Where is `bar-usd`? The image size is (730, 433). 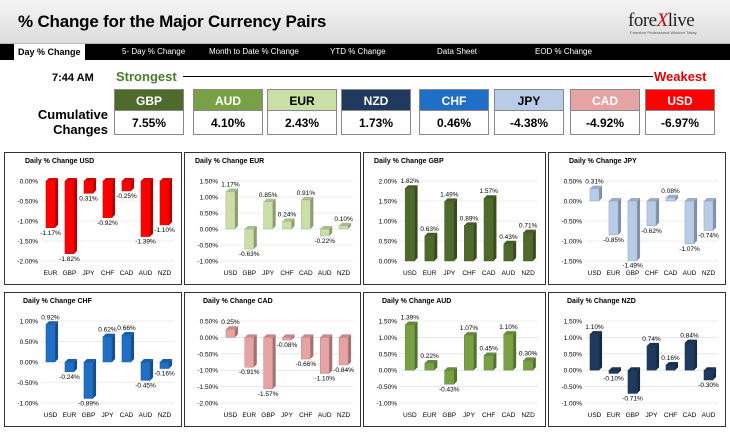
bar-usd is located at coordinates (50, 343).